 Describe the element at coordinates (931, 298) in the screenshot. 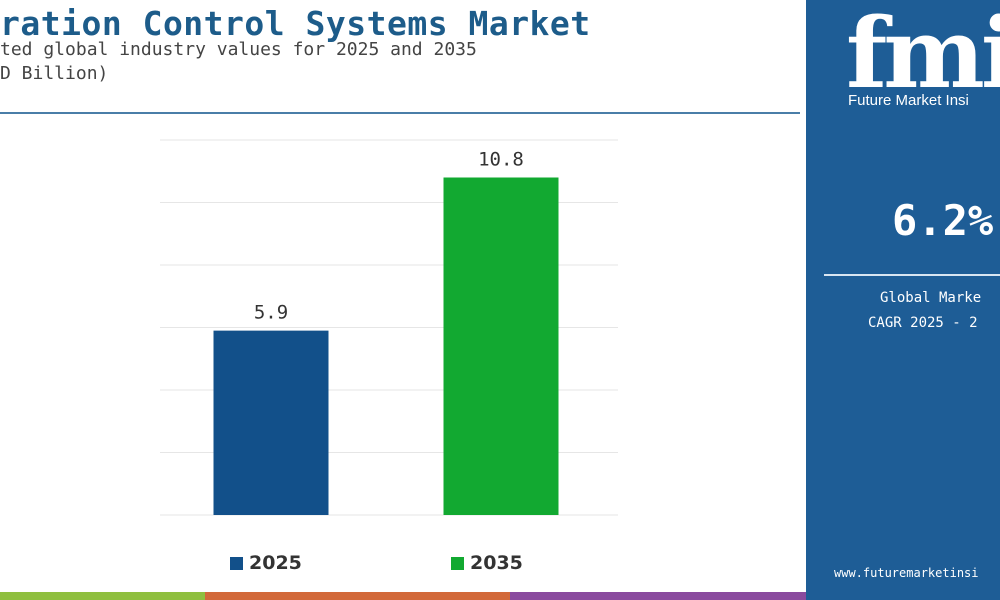

I see `cagr-label-line-1: Global Marke` at that location.